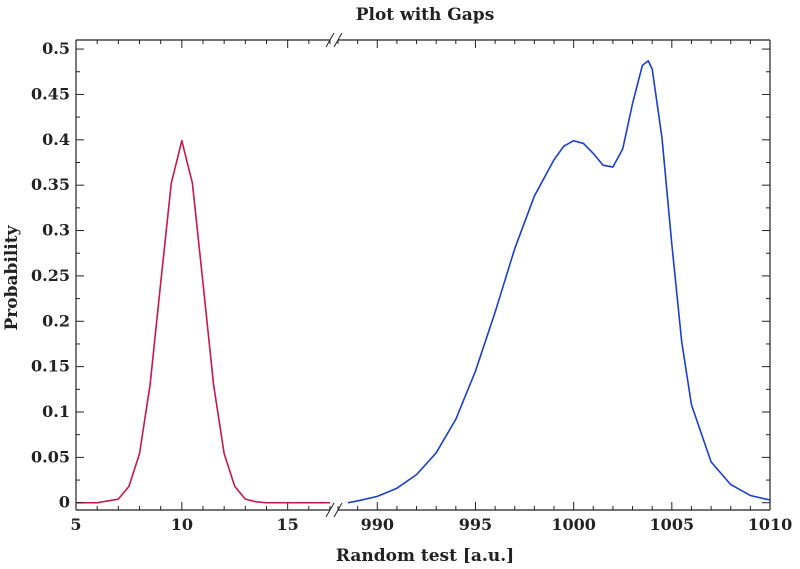 The image size is (800, 569). Describe the element at coordinates (475, 524) in the screenshot. I see `x-tick-label: 995` at that location.